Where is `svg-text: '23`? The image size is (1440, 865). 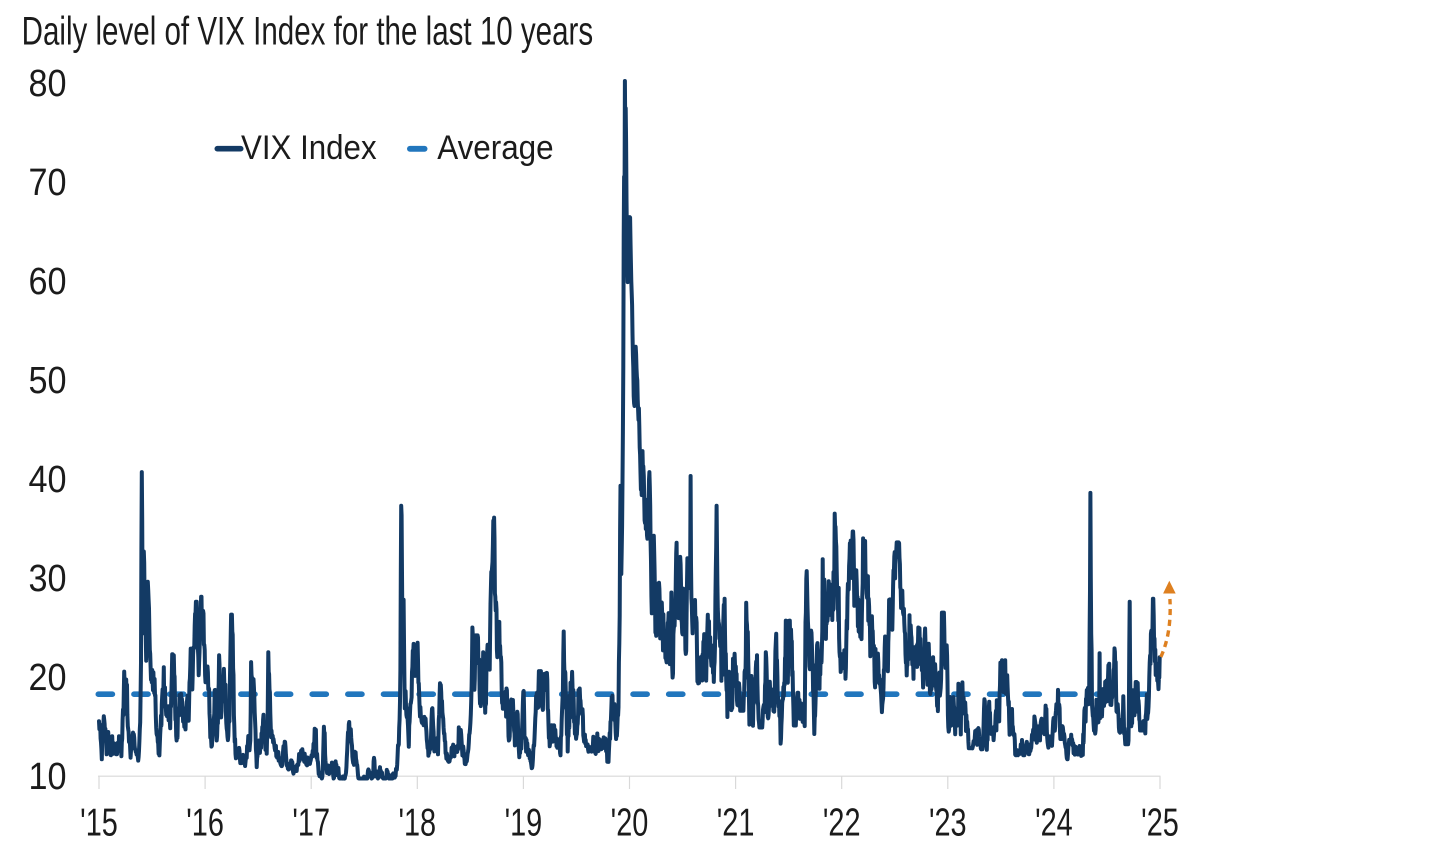
svg-text: '23 is located at coordinates (948, 822).